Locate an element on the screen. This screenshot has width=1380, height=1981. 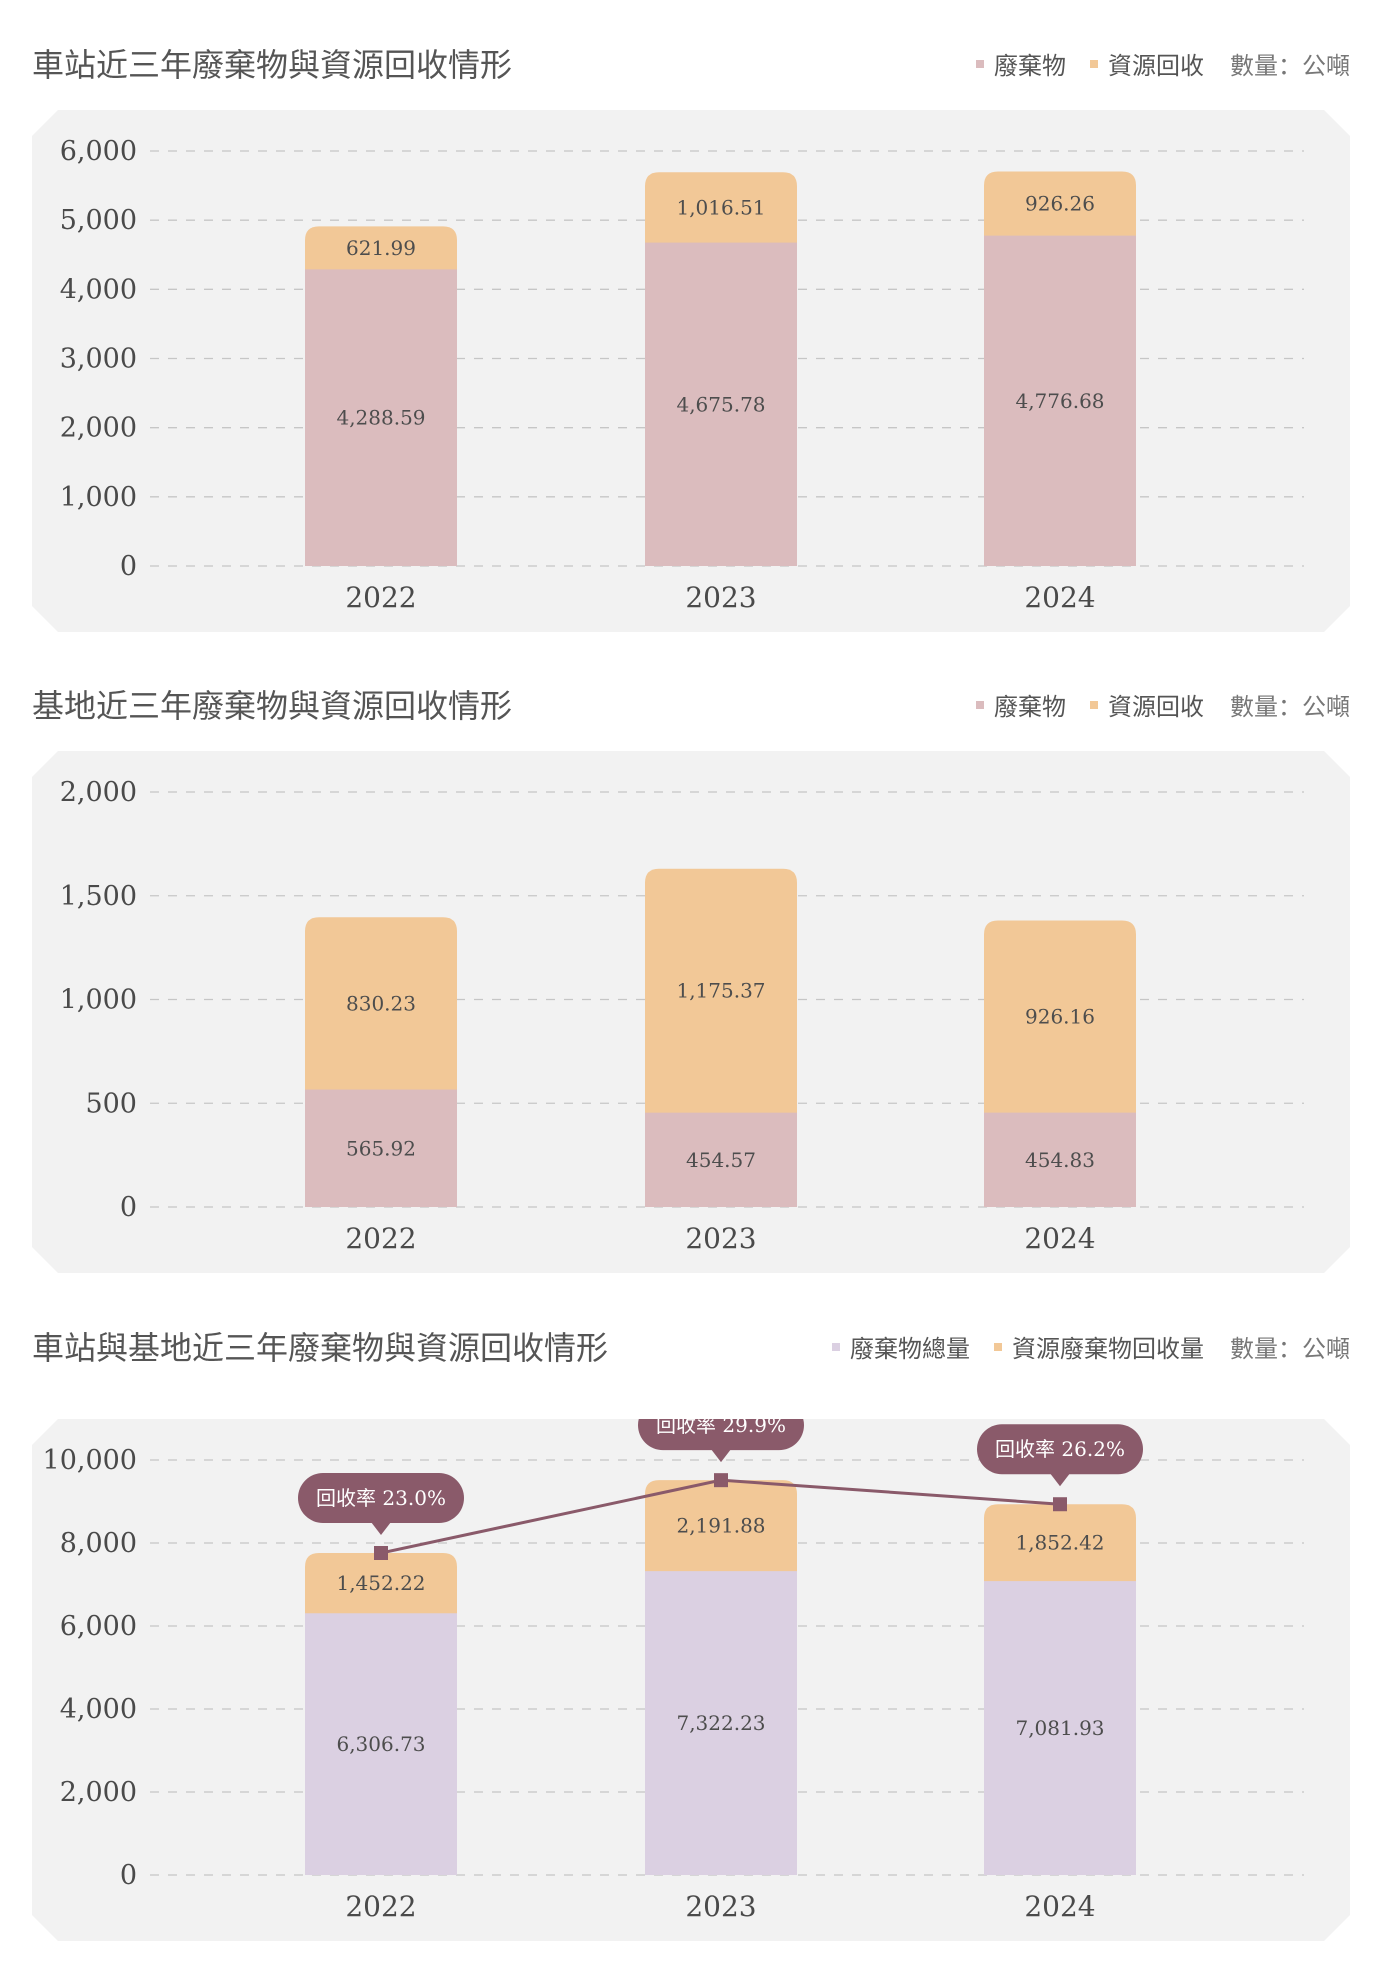
recovery-rate-value: 29.9% is located at coordinates (754, 1428).